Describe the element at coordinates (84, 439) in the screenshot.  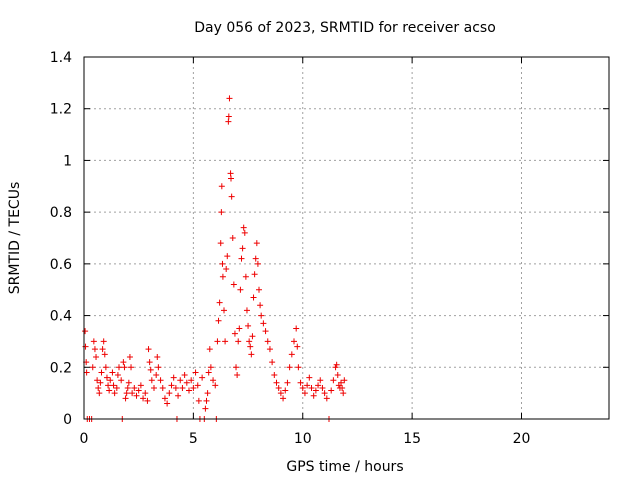
I see `x-tick-label: 0` at that location.